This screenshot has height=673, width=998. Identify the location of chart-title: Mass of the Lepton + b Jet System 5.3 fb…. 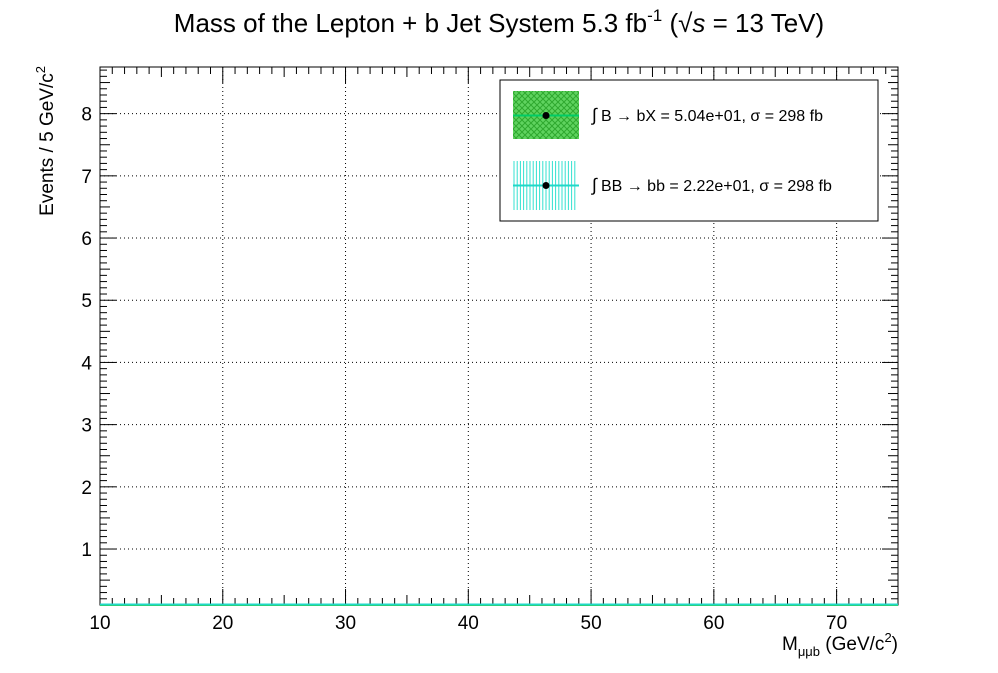
(499, 22).